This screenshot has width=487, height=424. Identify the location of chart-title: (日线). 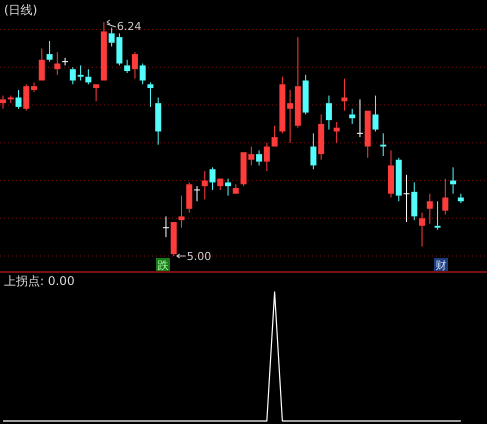
(21, 10).